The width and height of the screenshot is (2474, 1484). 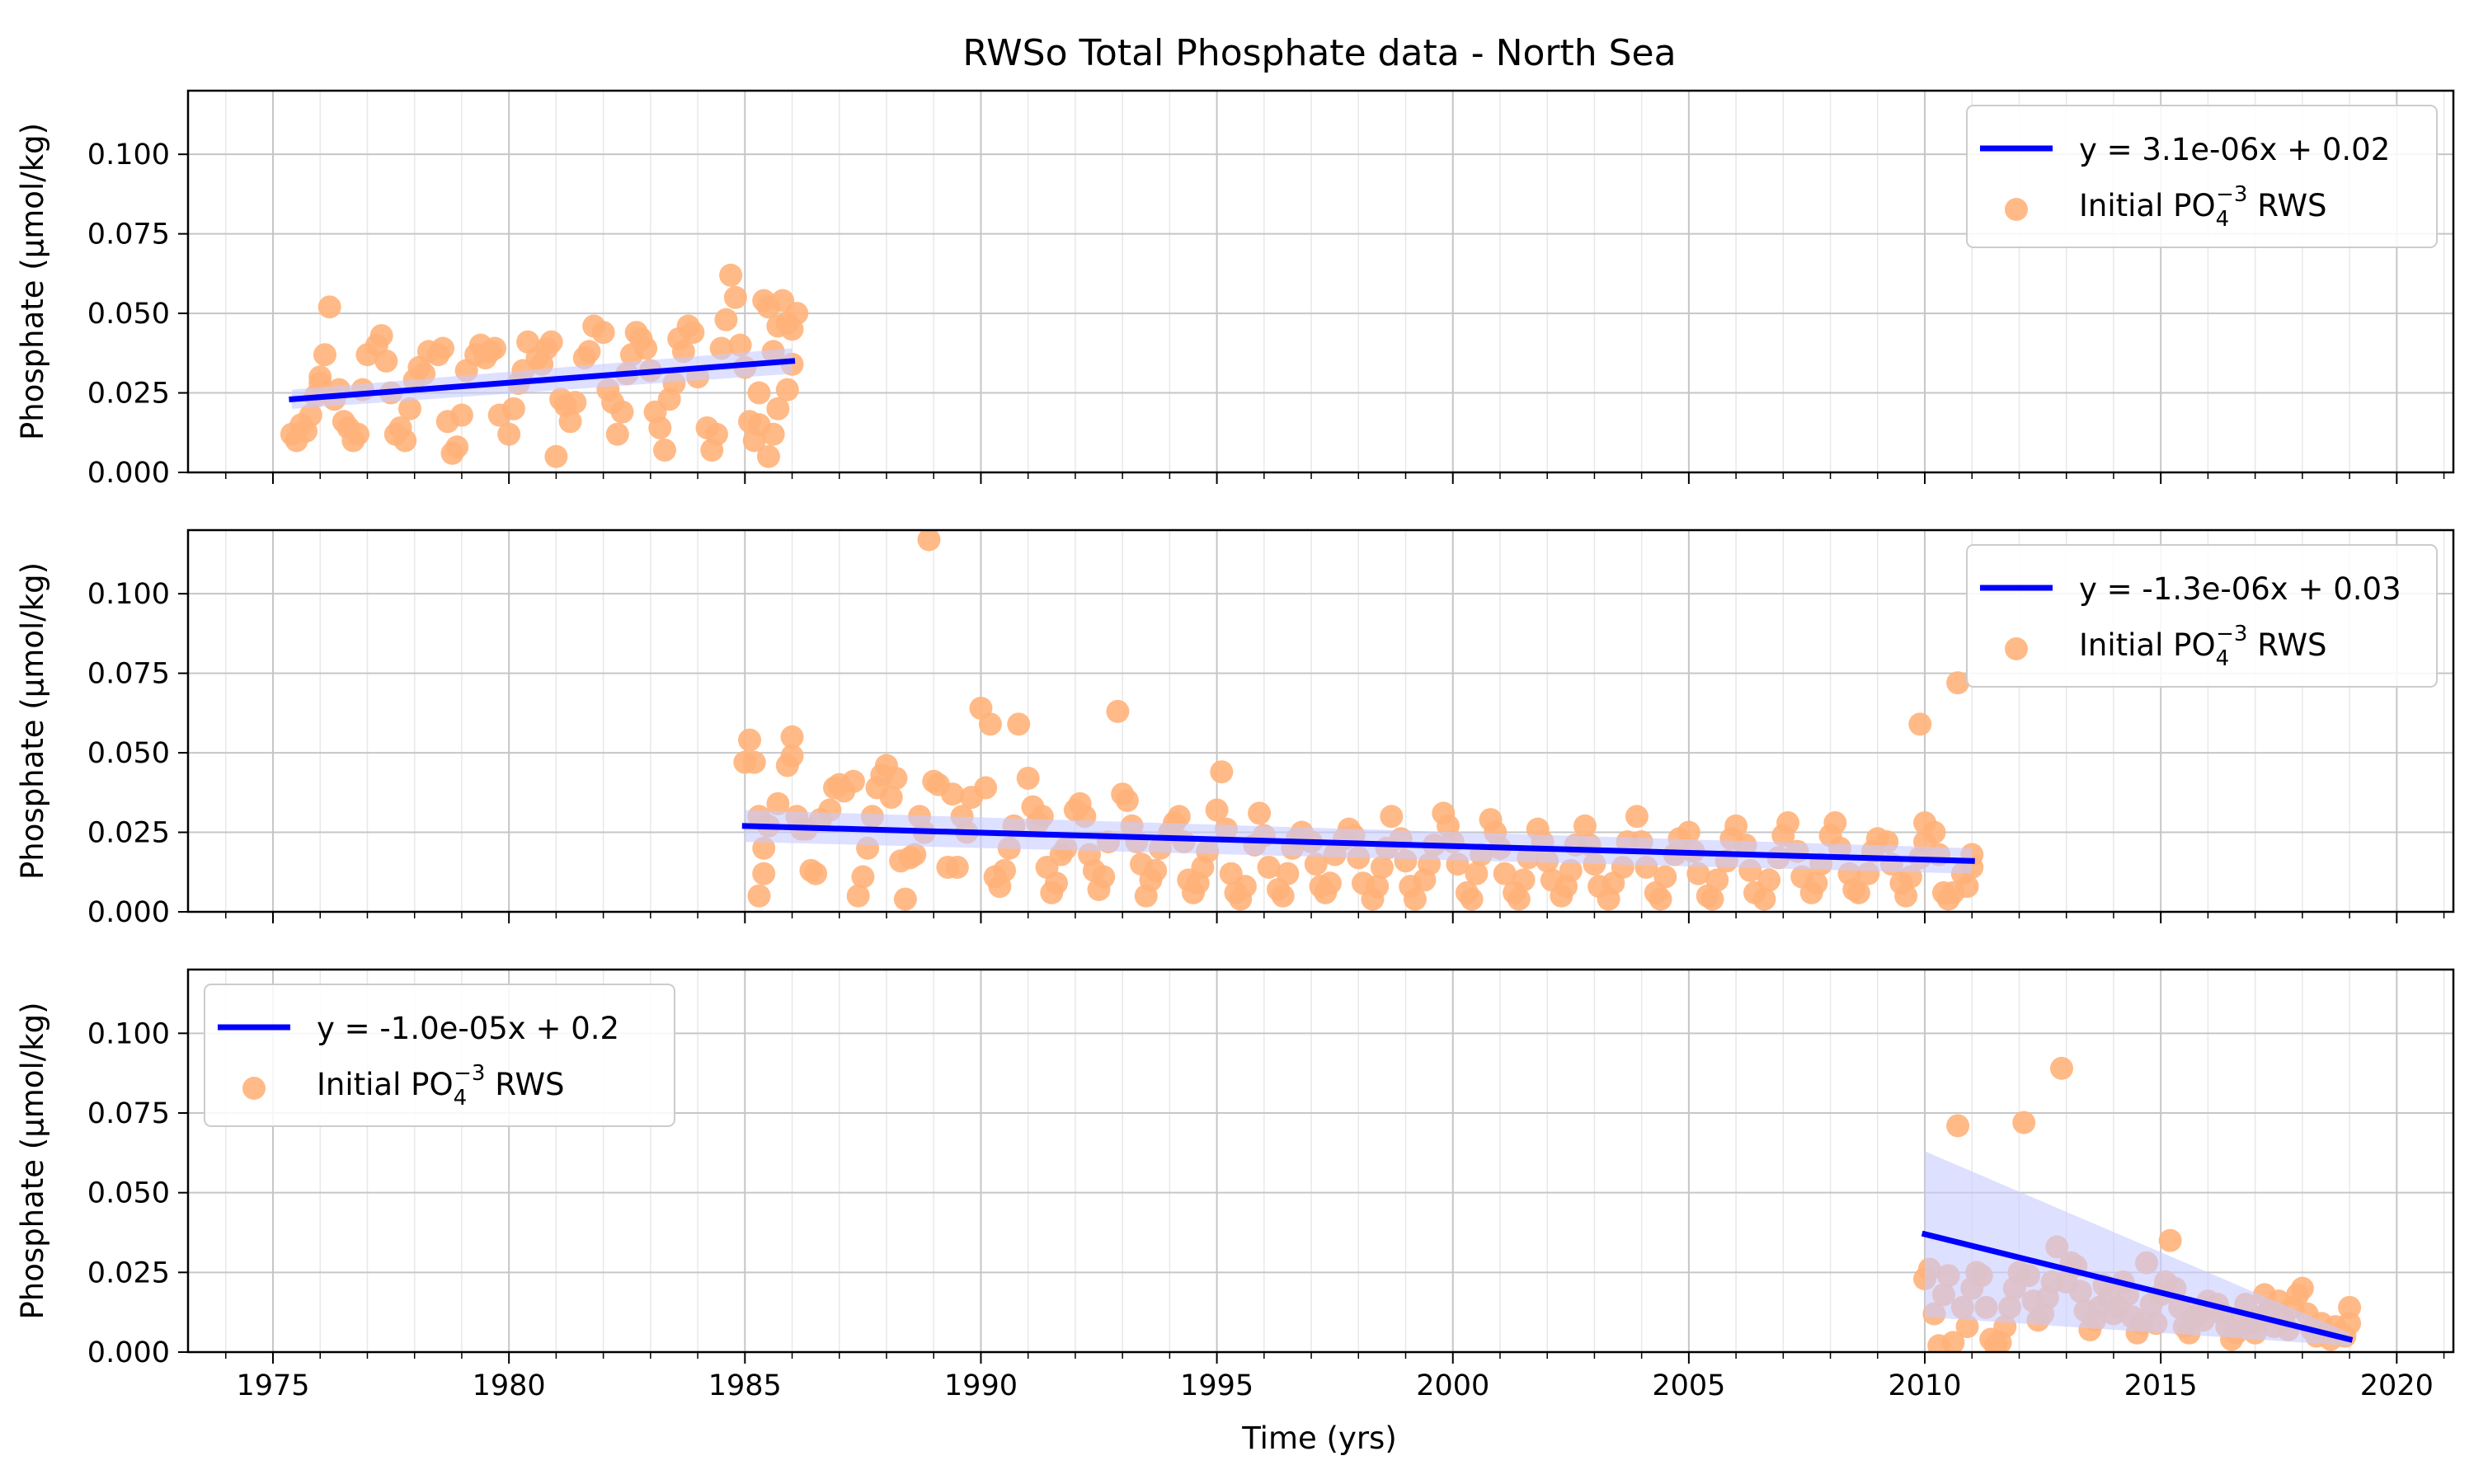 I want to click on legend-point-label-subscript: 4, so click(x=2223, y=658).